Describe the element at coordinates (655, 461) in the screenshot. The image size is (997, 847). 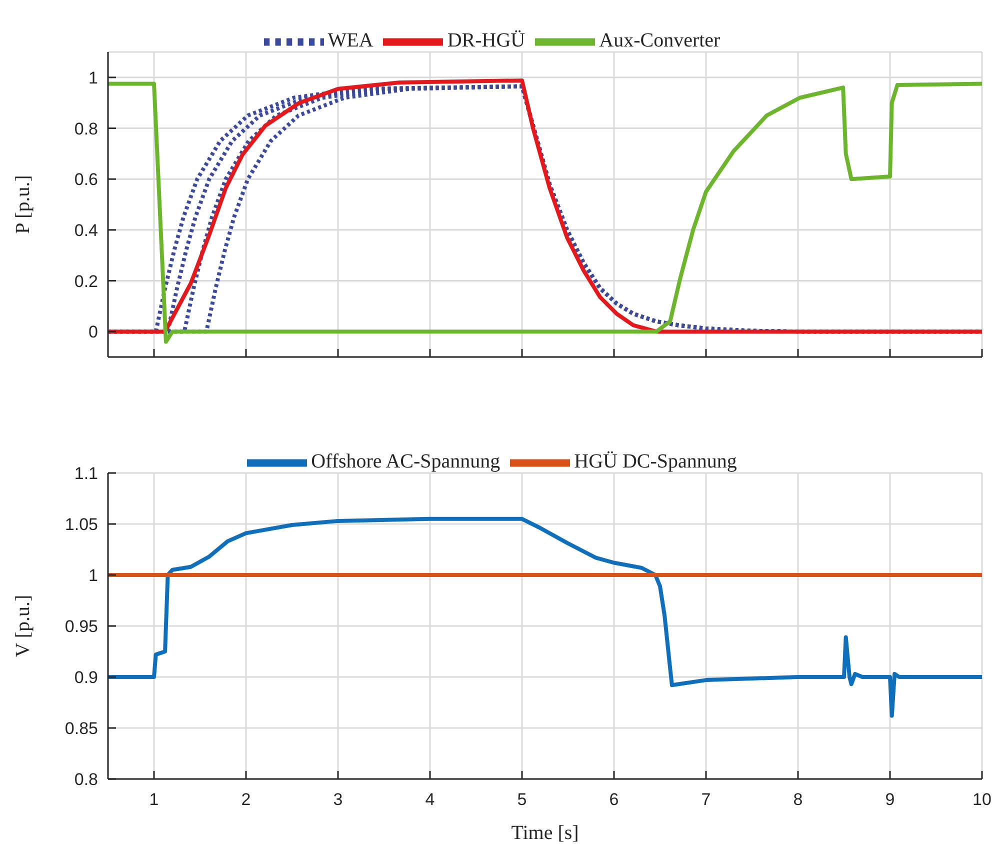
I see `legend-label: HGÜ DC-Spannung` at that location.